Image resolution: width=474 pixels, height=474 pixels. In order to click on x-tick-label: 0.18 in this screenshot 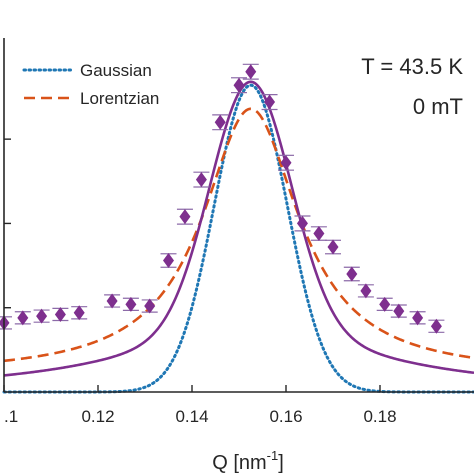, I will do `click(379, 416)`.